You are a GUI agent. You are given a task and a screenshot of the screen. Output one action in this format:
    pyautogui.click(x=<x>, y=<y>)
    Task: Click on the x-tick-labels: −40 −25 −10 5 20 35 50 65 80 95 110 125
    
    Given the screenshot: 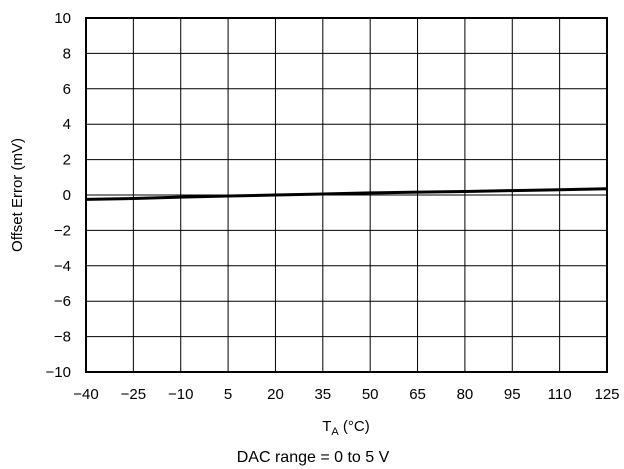 What is the action you would take?
    pyautogui.click(x=346, y=394)
    